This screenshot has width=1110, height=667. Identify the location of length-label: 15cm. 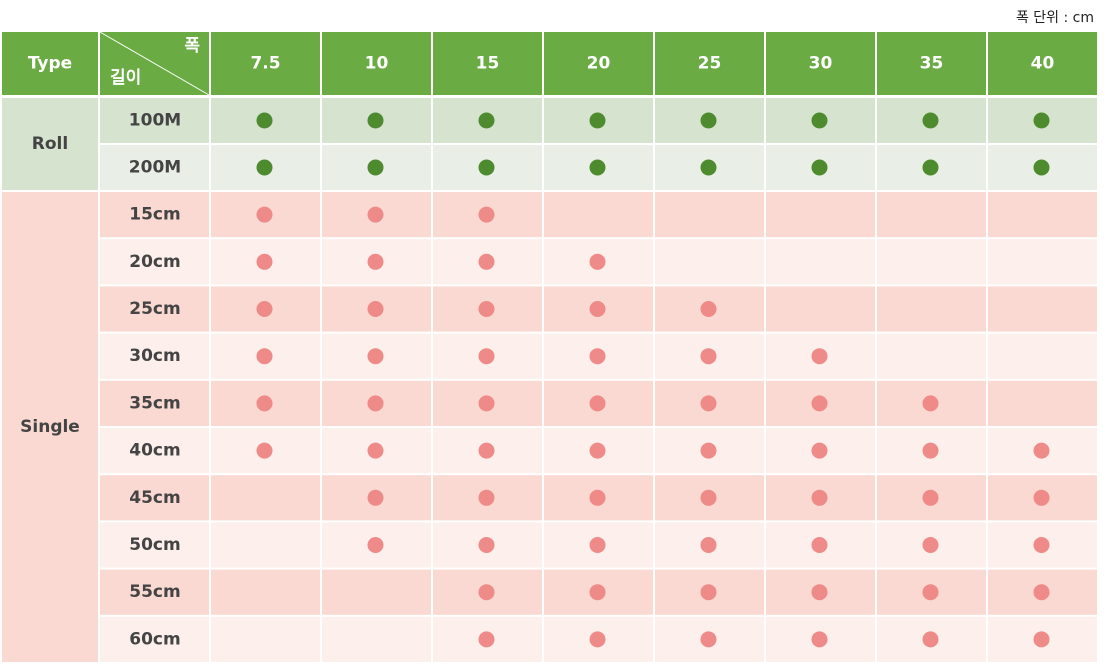
(154, 215).